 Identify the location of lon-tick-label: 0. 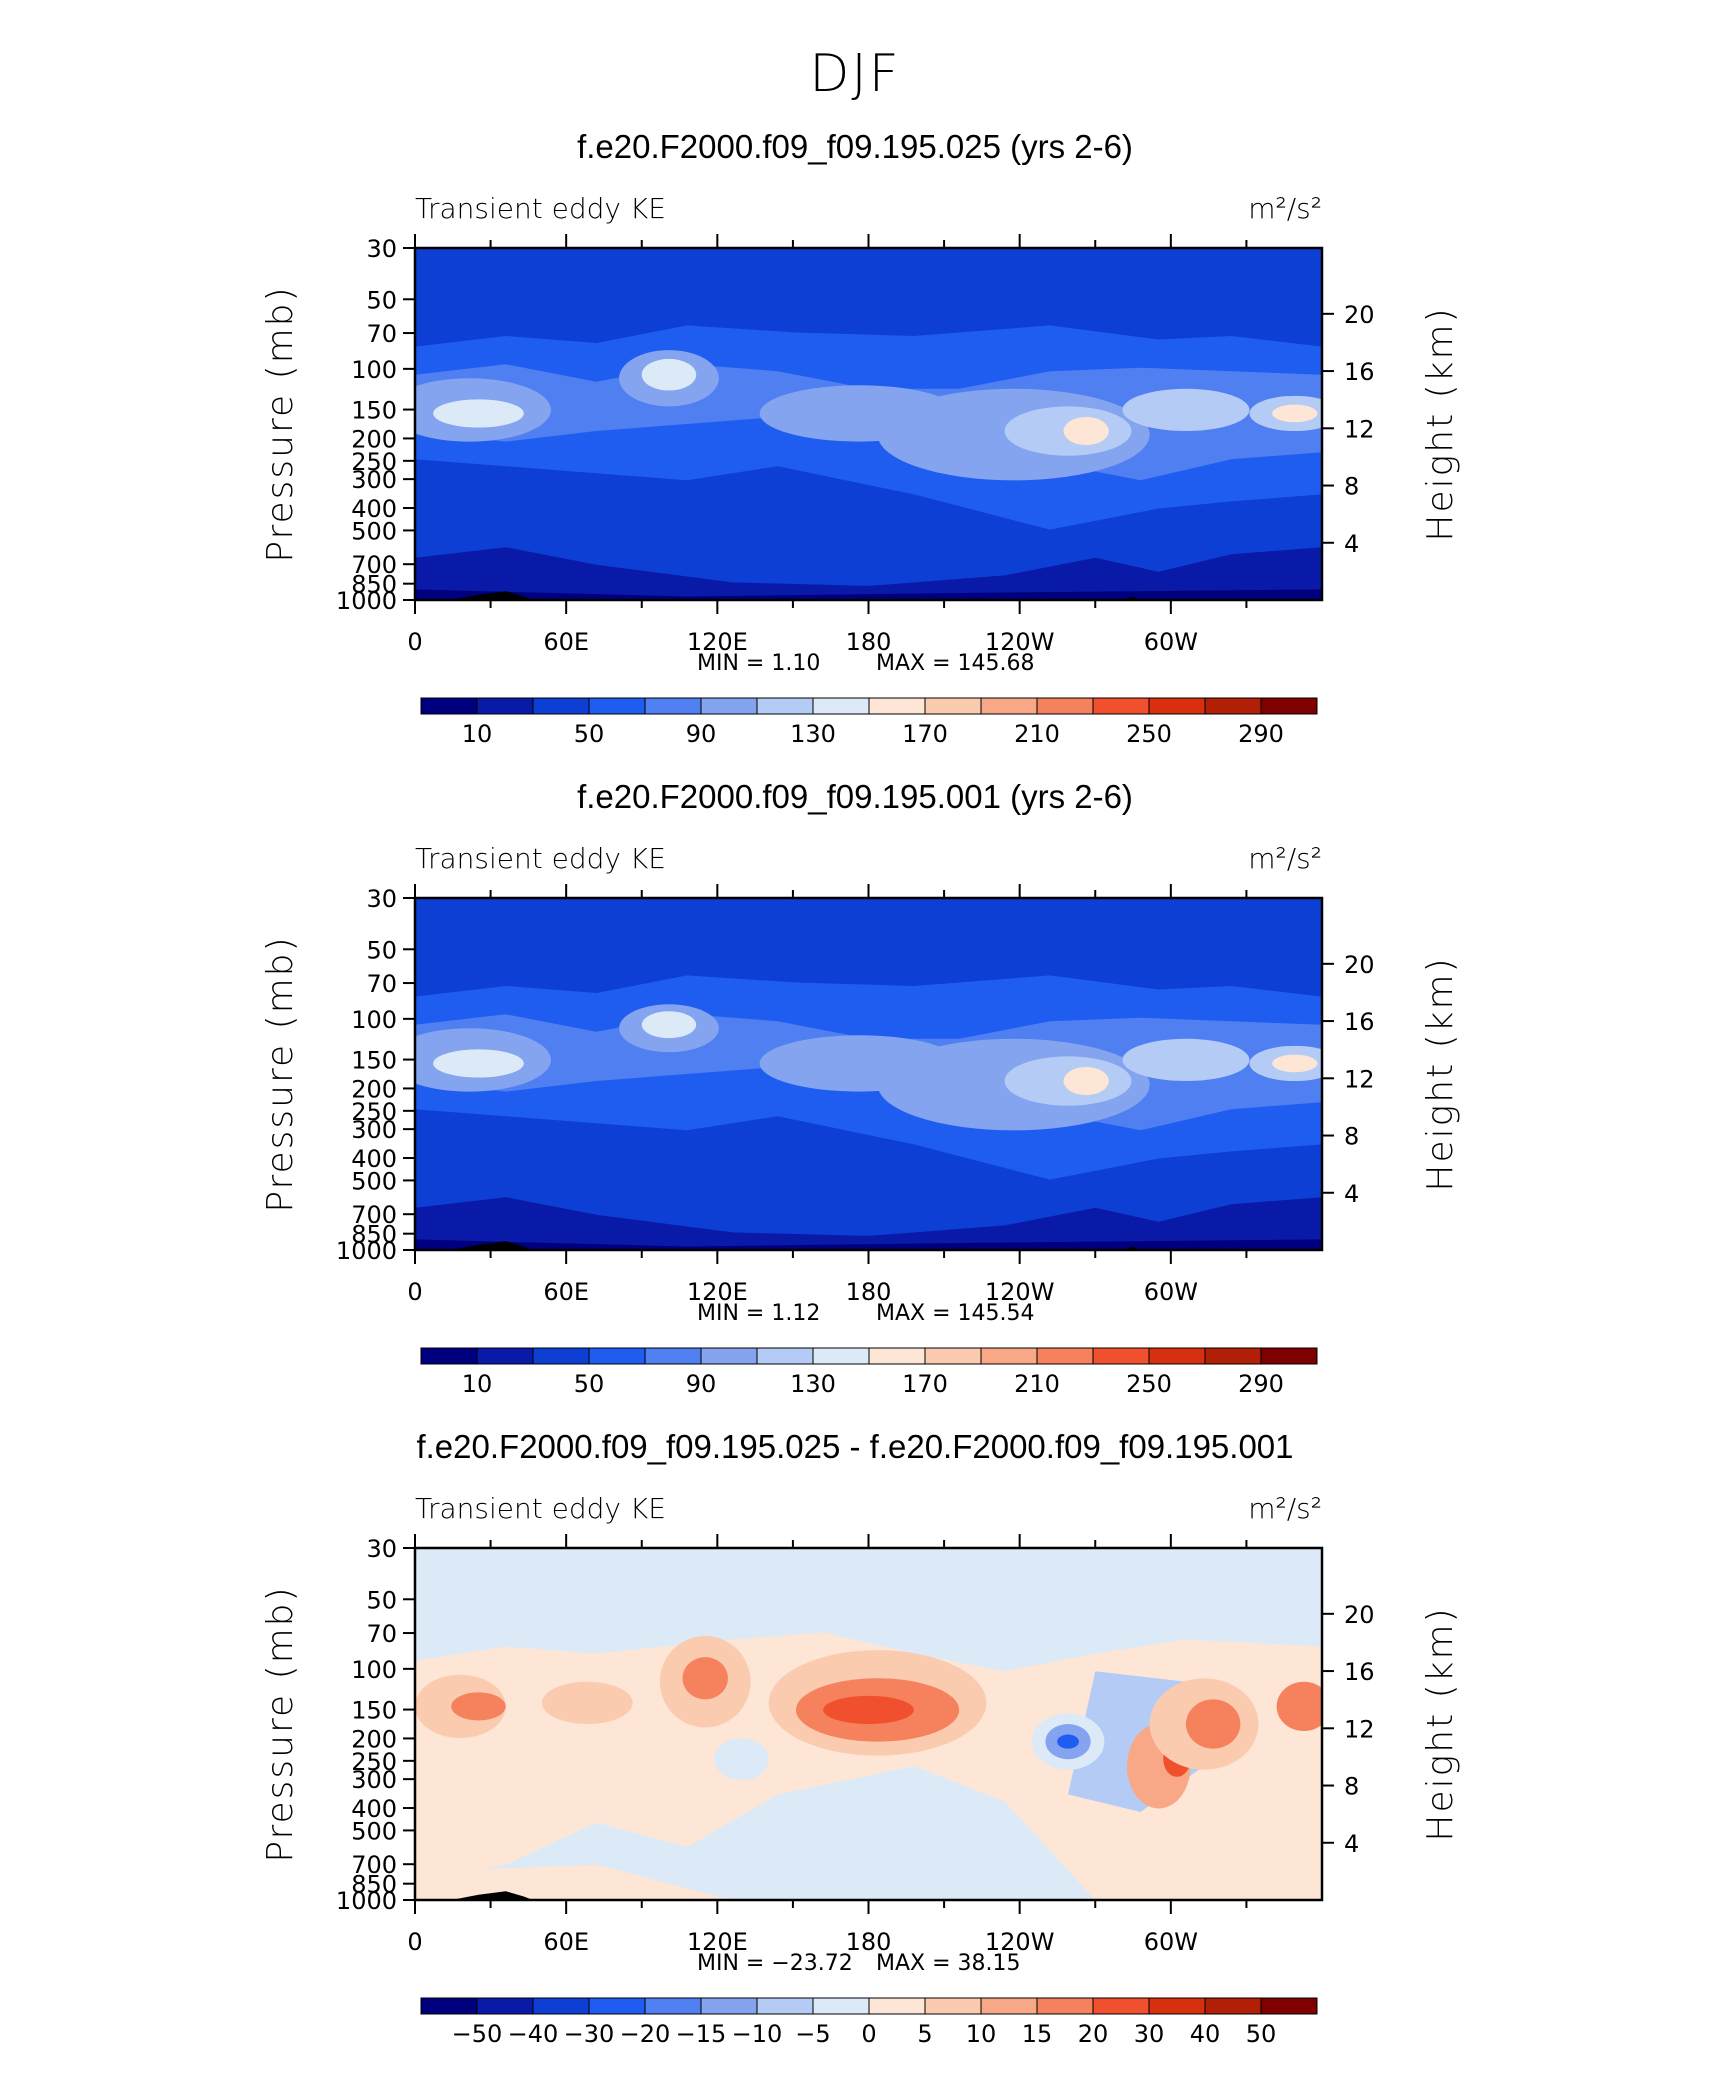
(414, 1942).